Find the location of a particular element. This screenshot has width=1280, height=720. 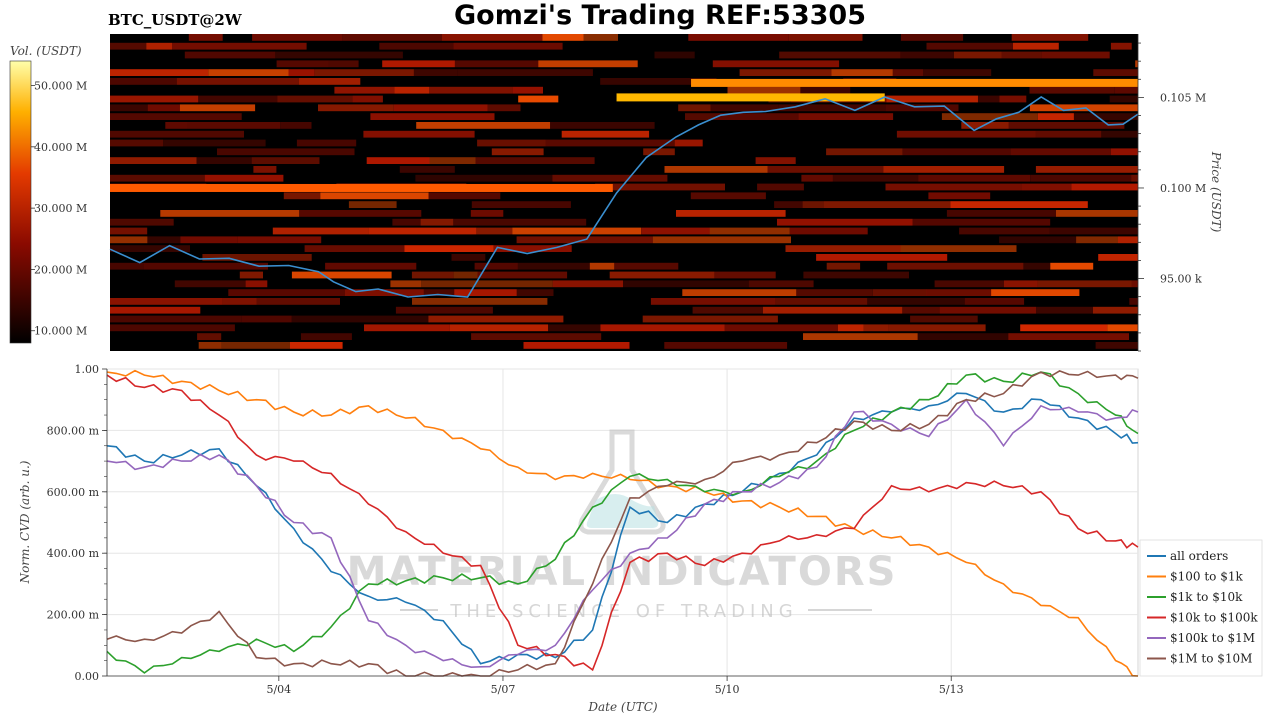

y-tick-label: 0.00 is located at coordinates (87, 676).